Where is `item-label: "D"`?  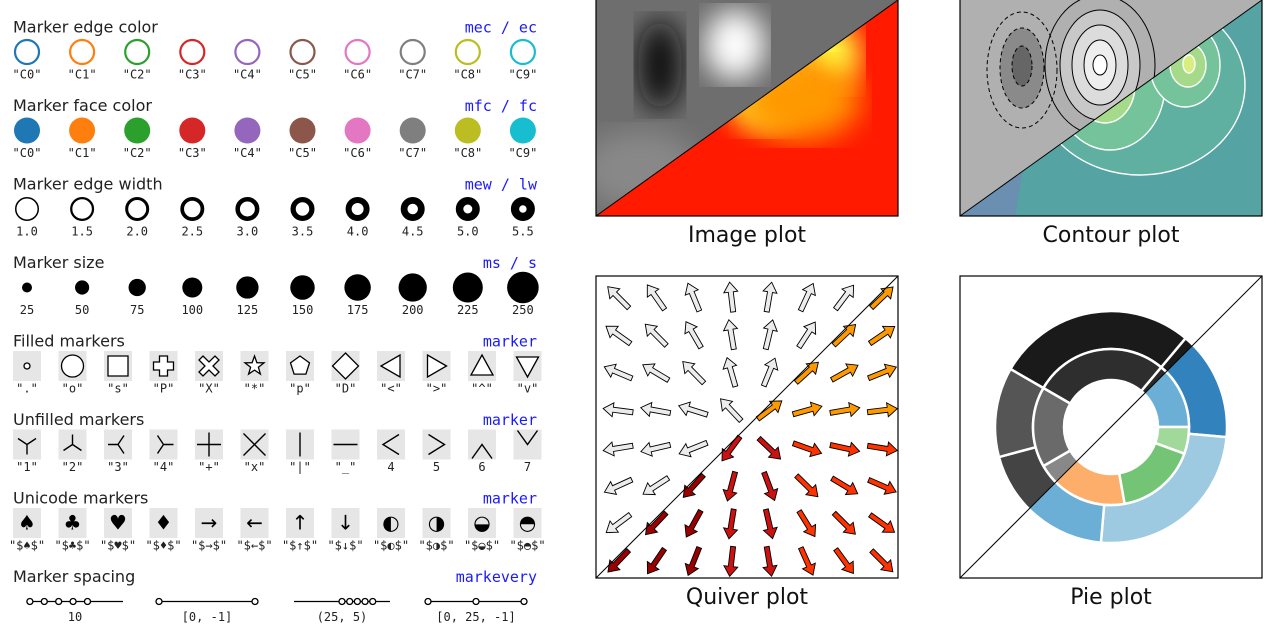 item-label: "D" is located at coordinates (346, 389).